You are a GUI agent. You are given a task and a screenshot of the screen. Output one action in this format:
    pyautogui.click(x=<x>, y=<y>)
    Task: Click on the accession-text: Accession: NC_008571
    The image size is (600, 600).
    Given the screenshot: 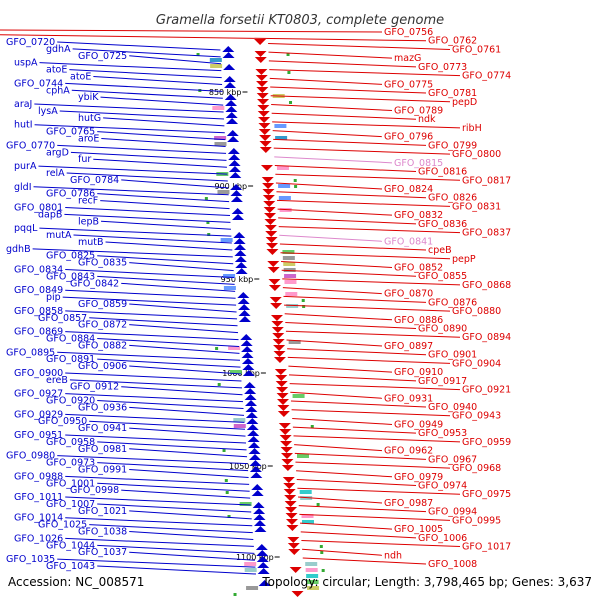 What is the action you would take?
    pyautogui.click(x=76, y=582)
    